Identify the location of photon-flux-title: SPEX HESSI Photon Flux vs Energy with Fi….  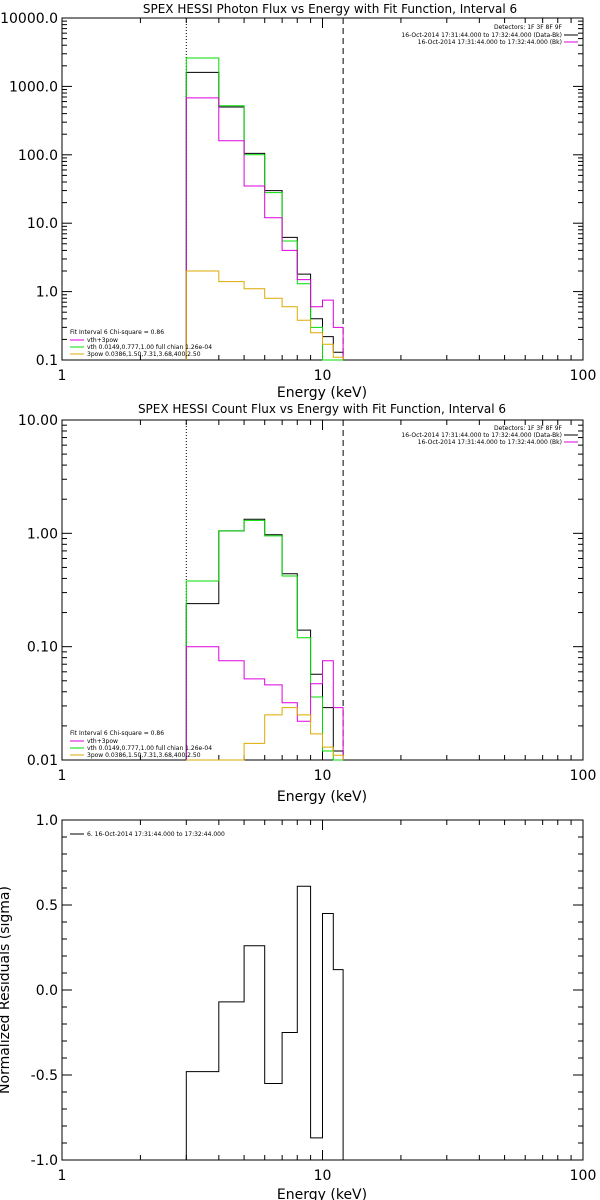
(330, 9).